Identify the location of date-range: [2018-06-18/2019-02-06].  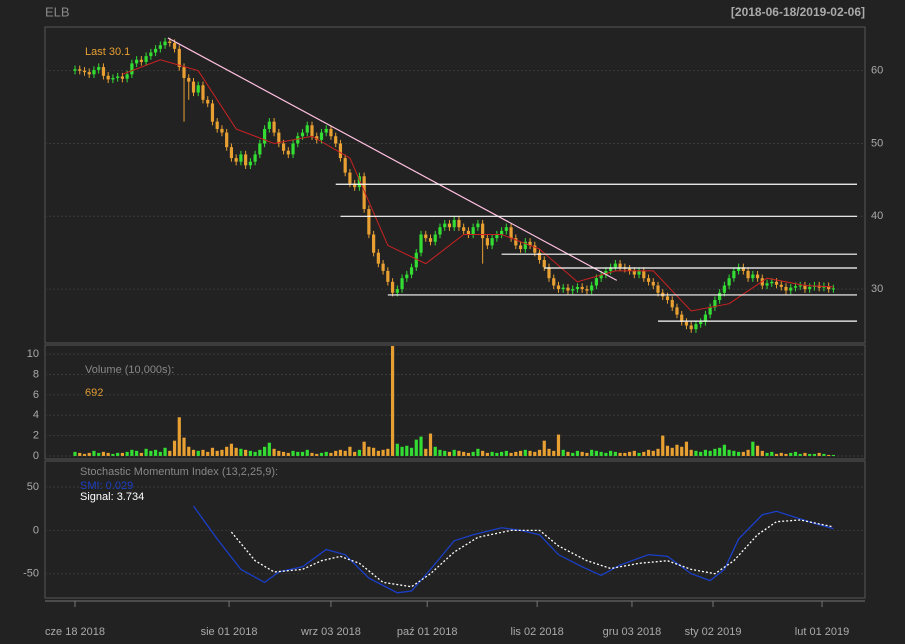
(798, 12).